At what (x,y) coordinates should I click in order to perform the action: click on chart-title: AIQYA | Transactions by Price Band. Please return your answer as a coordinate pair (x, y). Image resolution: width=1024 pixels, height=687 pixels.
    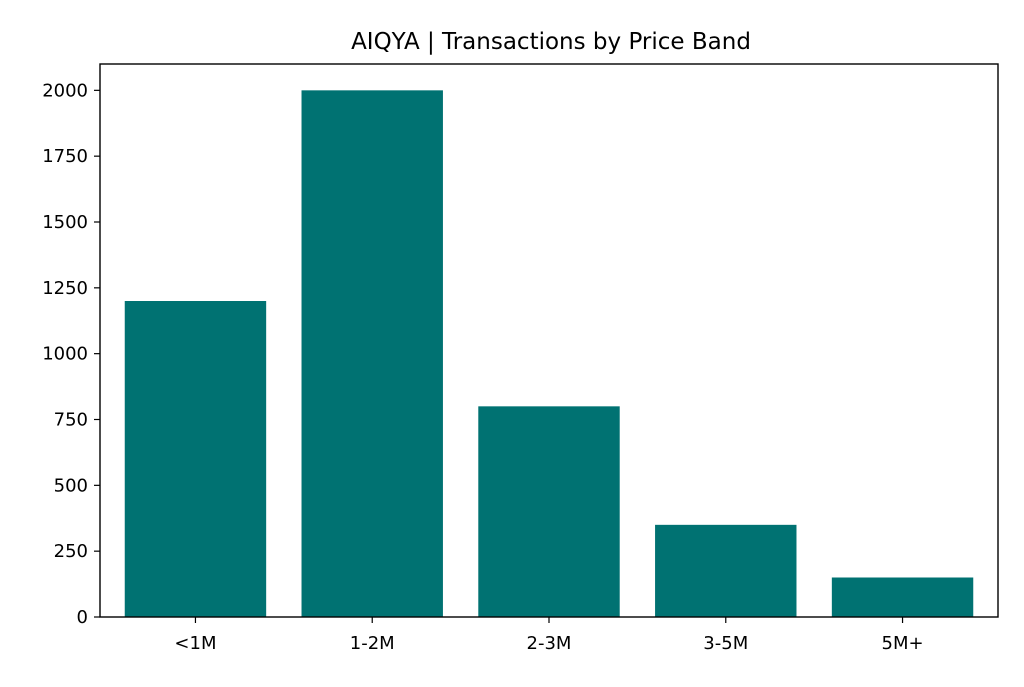
    Looking at the image, I should click on (551, 42).